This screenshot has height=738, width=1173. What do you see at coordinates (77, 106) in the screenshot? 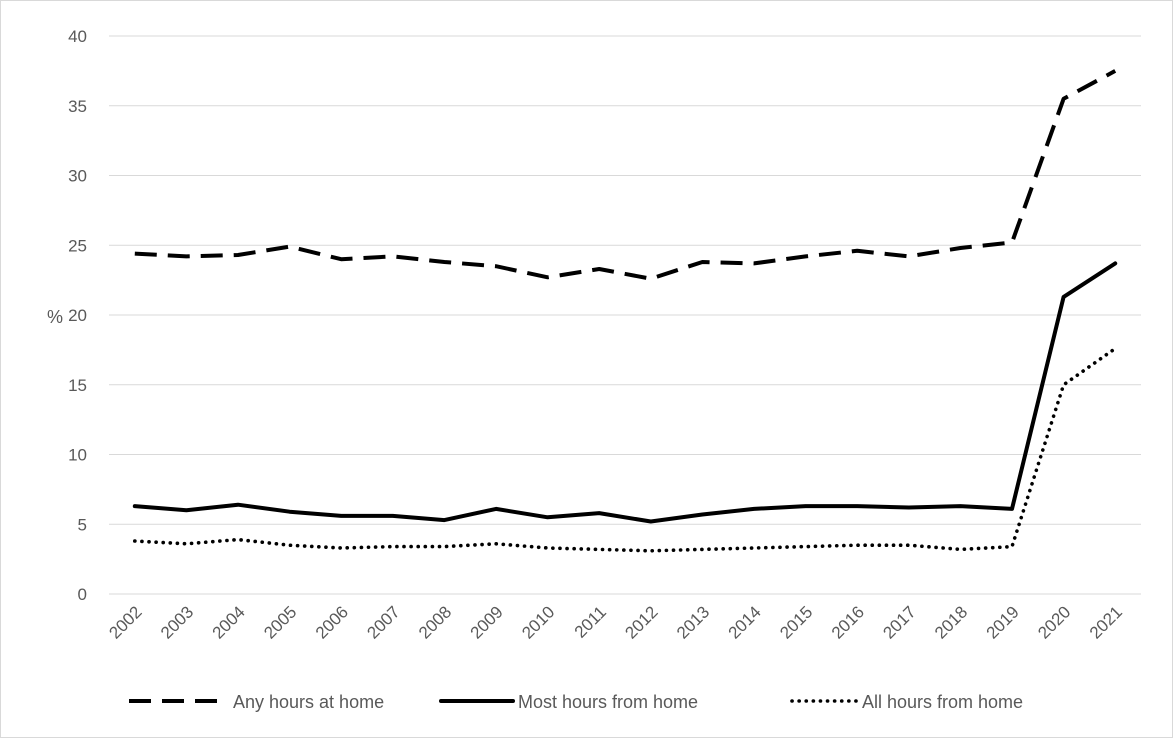
I see `y-tick-label: 35` at bounding box center [77, 106].